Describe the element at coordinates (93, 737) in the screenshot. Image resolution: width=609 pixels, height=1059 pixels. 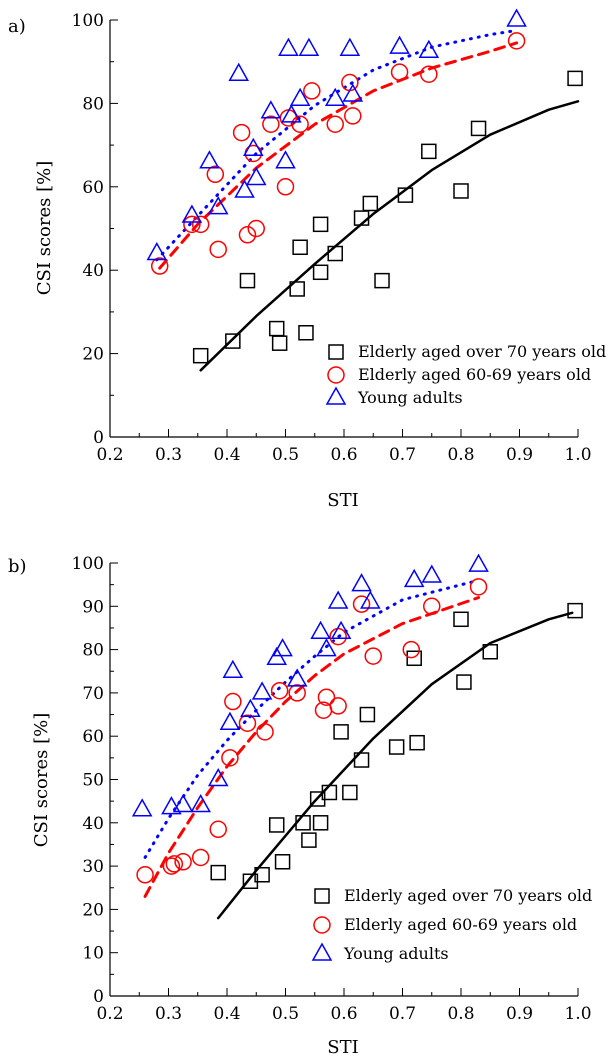
I see `panel-b-y-tick-label: 60` at that location.